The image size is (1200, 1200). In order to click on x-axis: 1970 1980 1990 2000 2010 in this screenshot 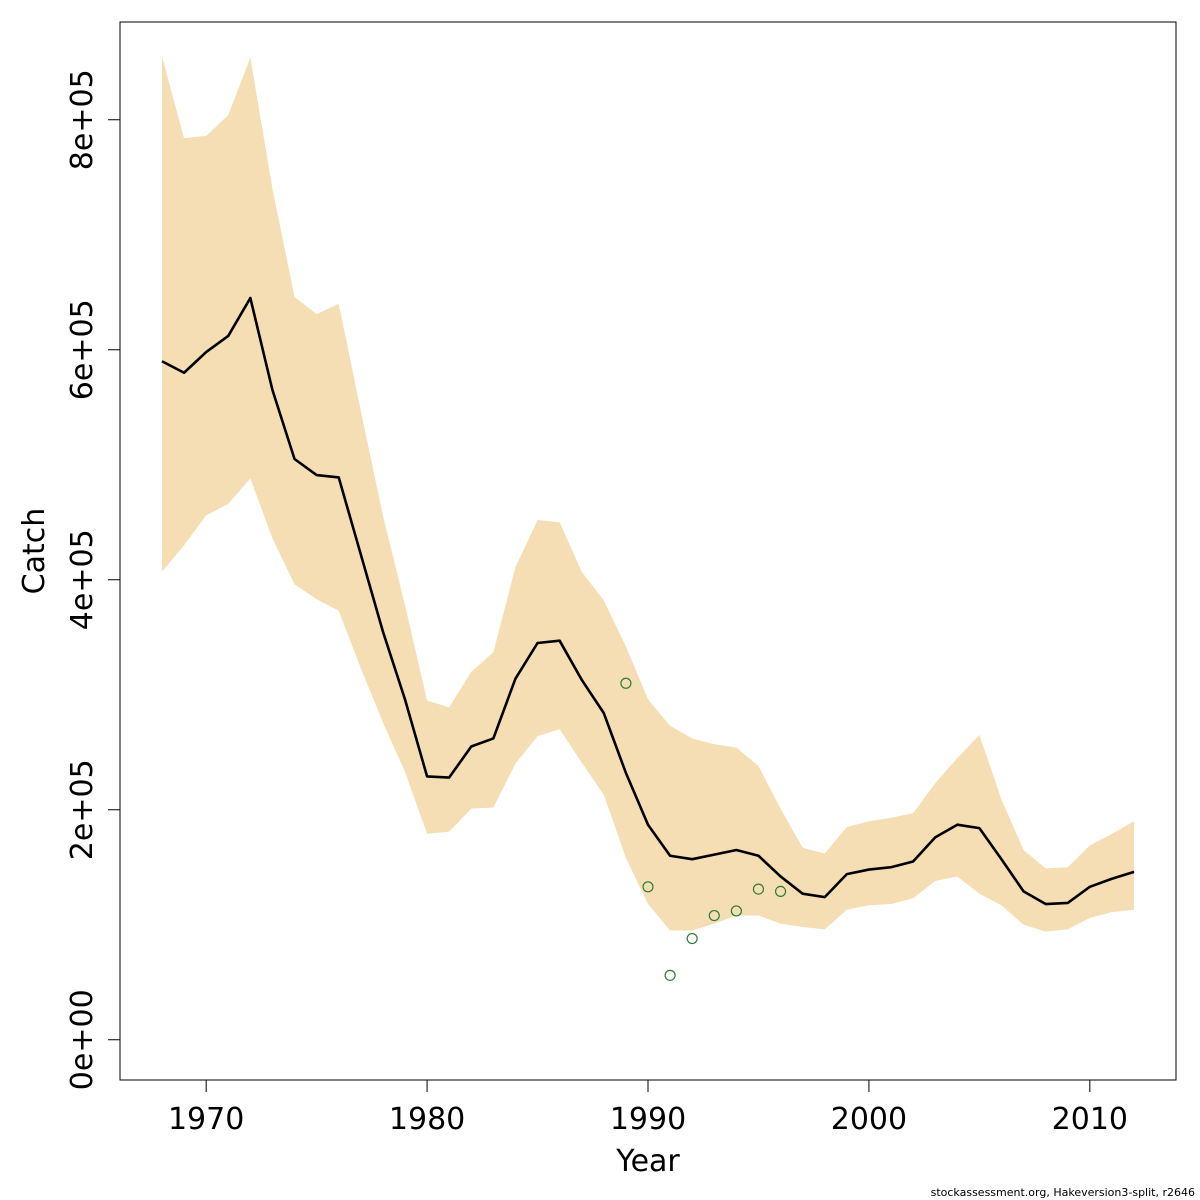, I will do `click(648, 1108)`.